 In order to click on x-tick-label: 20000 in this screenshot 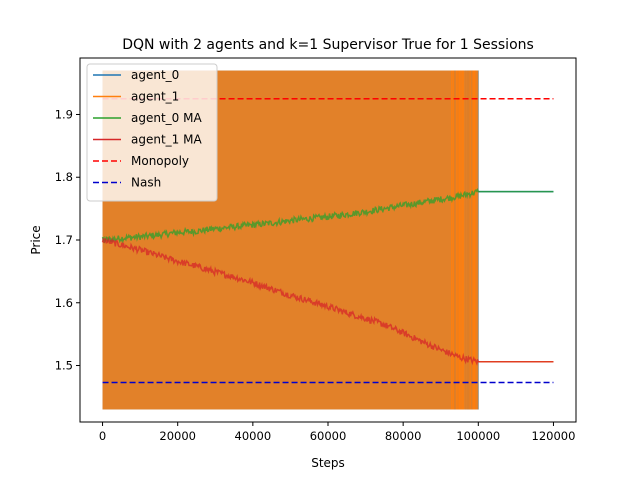, I will do `click(177, 436)`.